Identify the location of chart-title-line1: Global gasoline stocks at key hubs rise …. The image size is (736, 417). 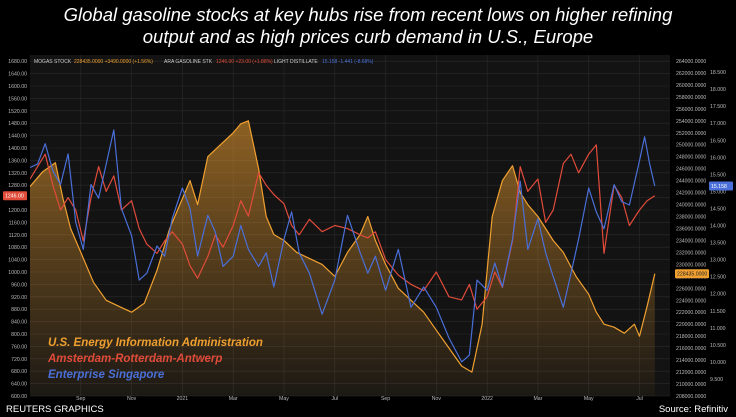
(368, 14).